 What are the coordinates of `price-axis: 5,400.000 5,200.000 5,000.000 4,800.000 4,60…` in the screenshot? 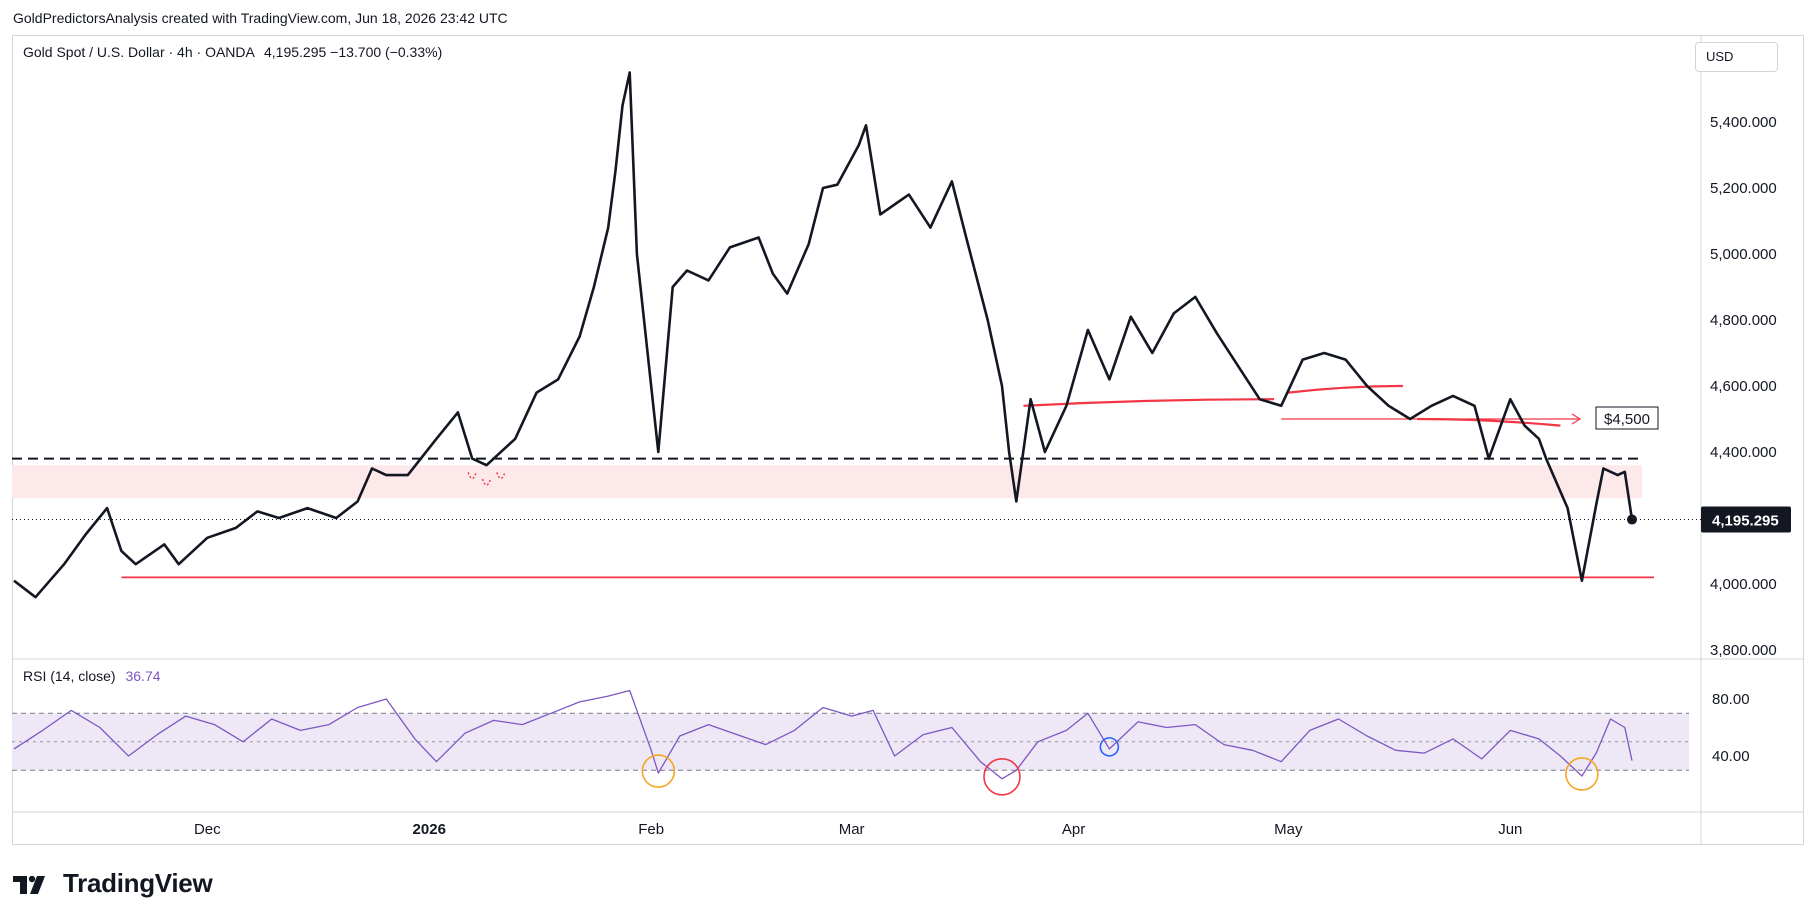 It's located at (1746, 386).